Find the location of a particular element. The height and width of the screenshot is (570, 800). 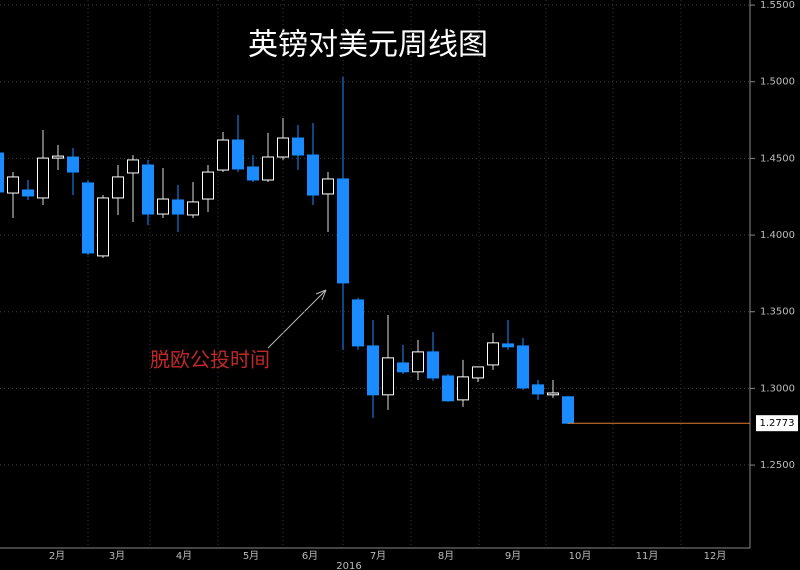

y-tick-label: 1.3500 is located at coordinates (777, 312).